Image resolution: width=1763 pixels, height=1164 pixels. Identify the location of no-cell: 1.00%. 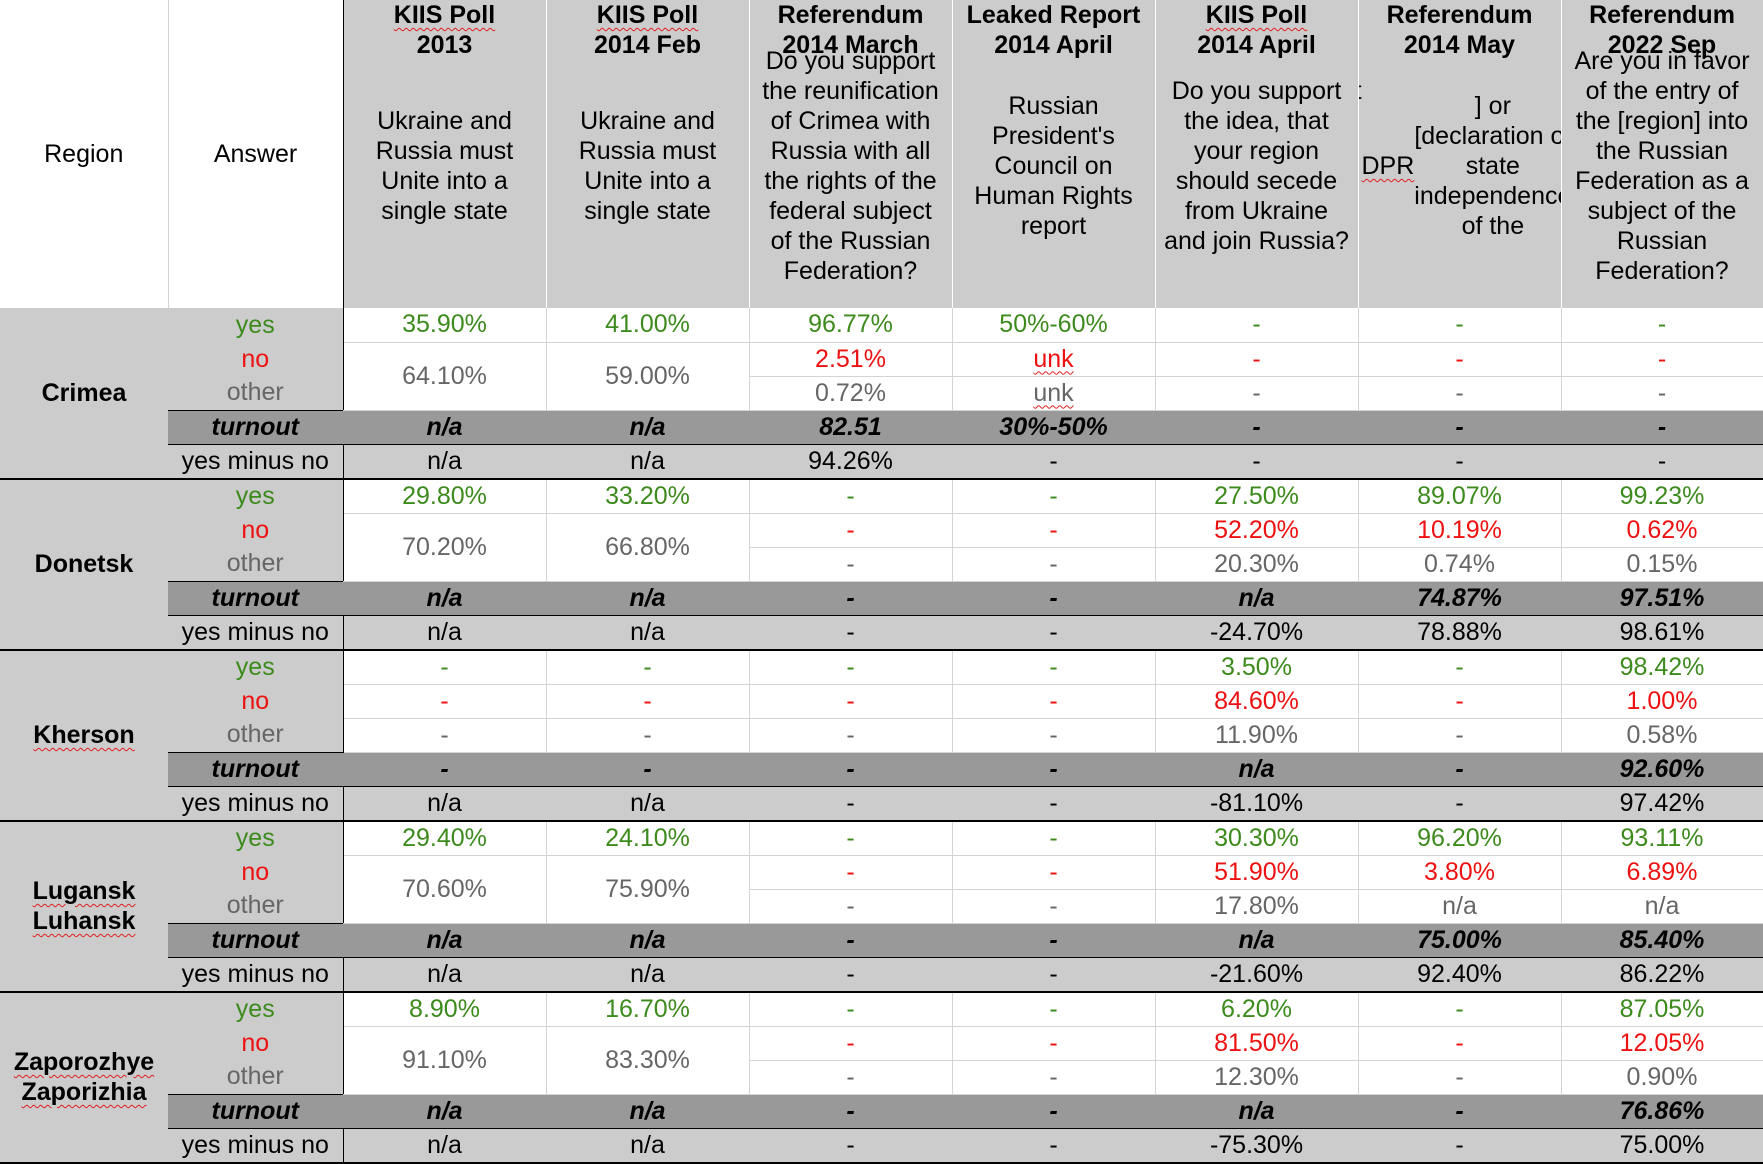
(1662, 701).